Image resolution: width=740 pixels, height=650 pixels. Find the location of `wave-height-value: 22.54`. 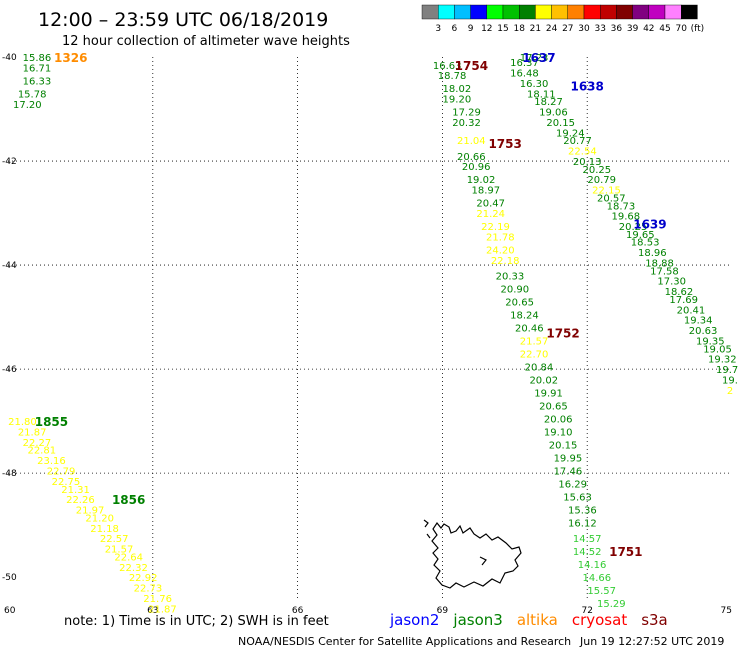

wave-height-value: 22.54 is located at coordinates (582, 152).